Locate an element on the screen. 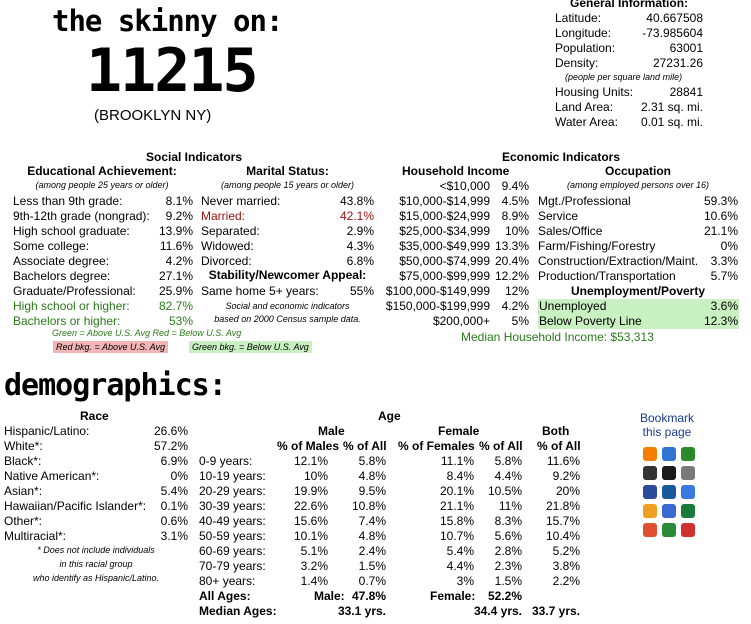 This screenshot has width=751, height=624. simpy-icon is located at coordinates (669, 473).